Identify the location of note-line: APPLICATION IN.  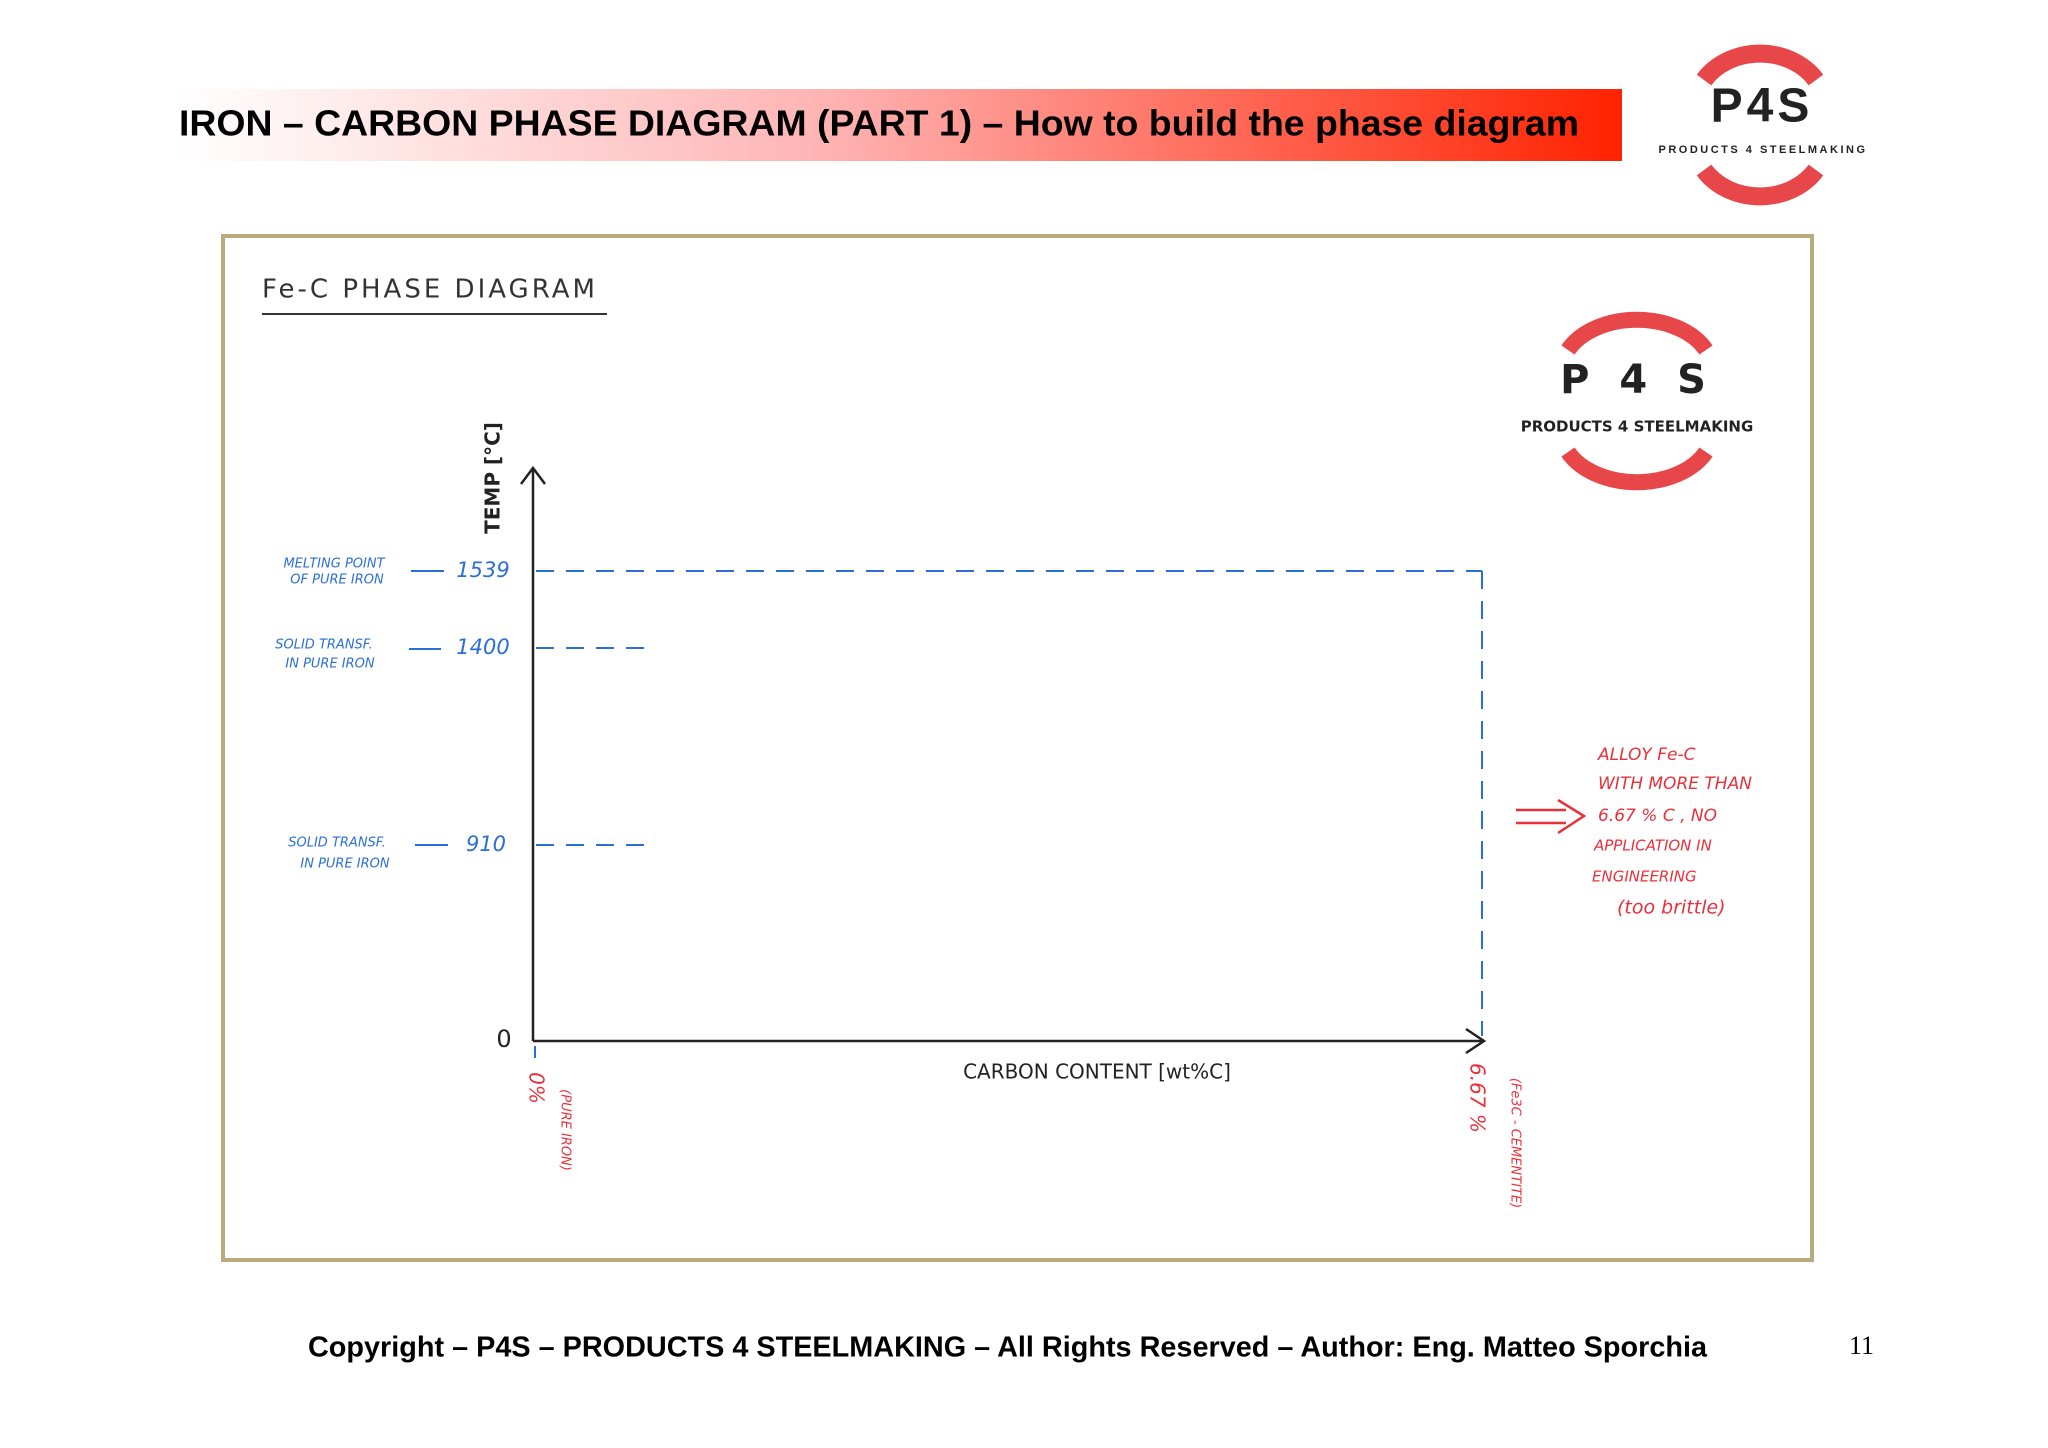
(1652, 846).